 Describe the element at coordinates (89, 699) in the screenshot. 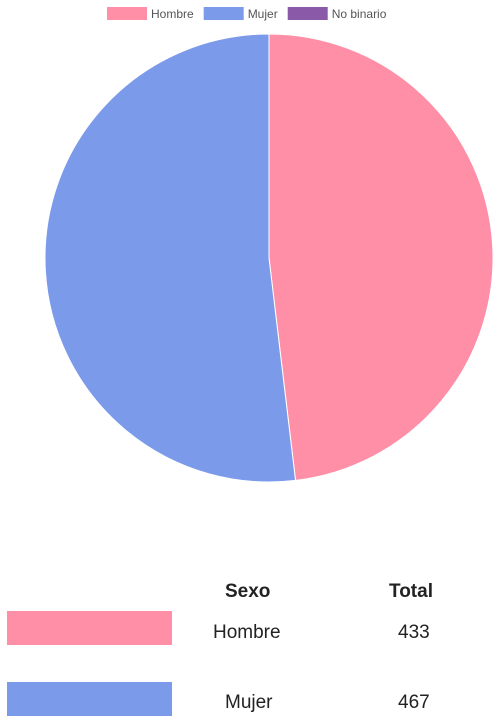

I see `color-swatch-mujer` at that location.